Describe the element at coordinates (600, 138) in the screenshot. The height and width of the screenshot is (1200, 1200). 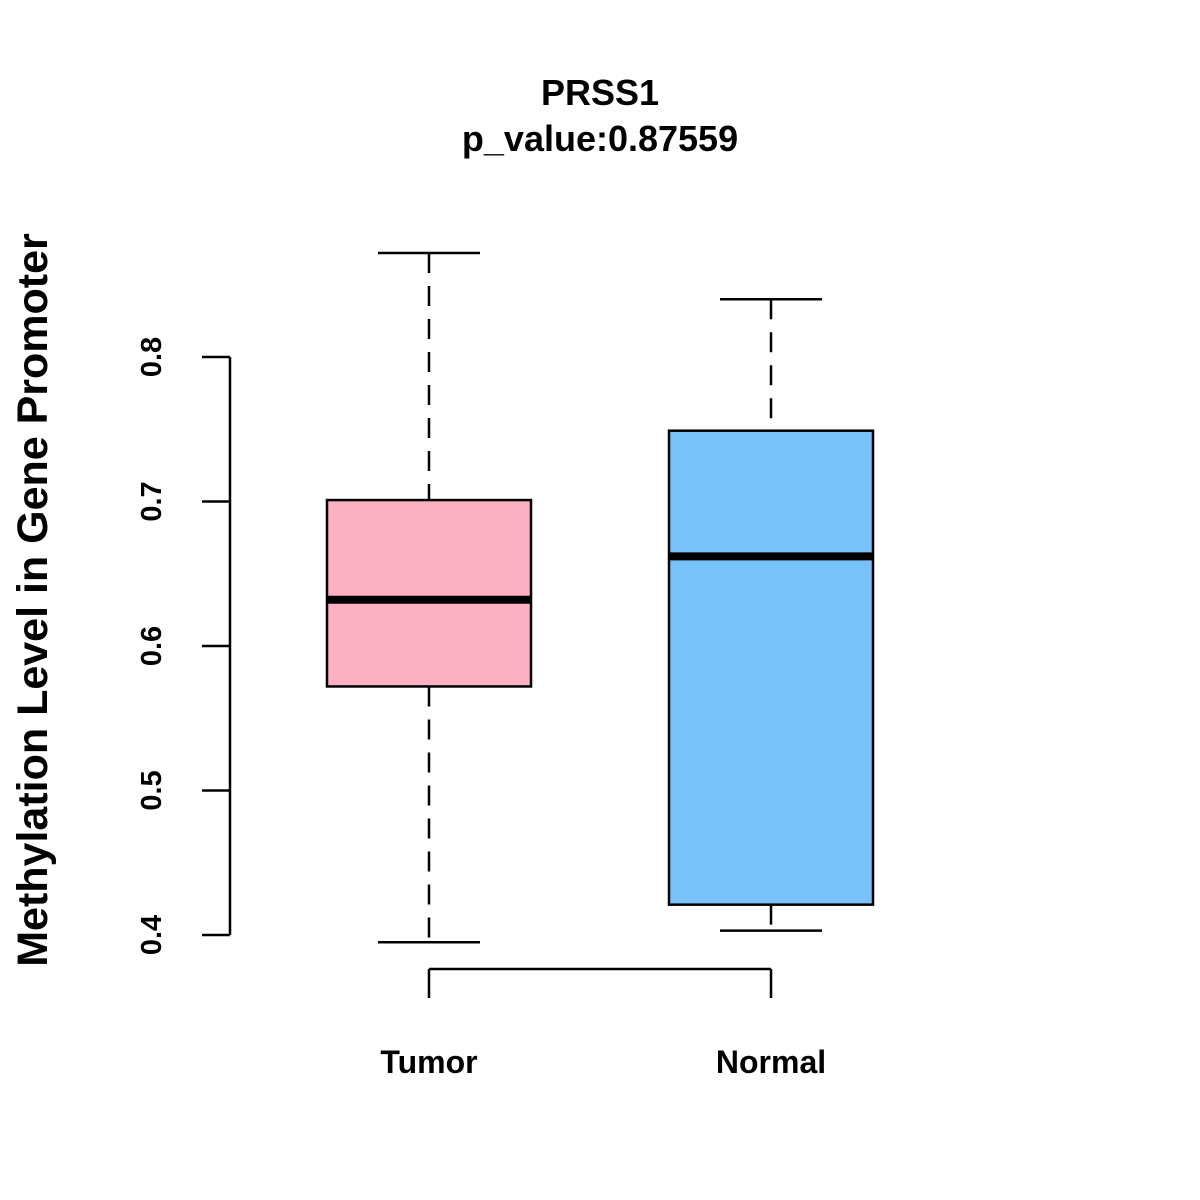
I see `chart-subtitle: p_value:0.87559` at that location.